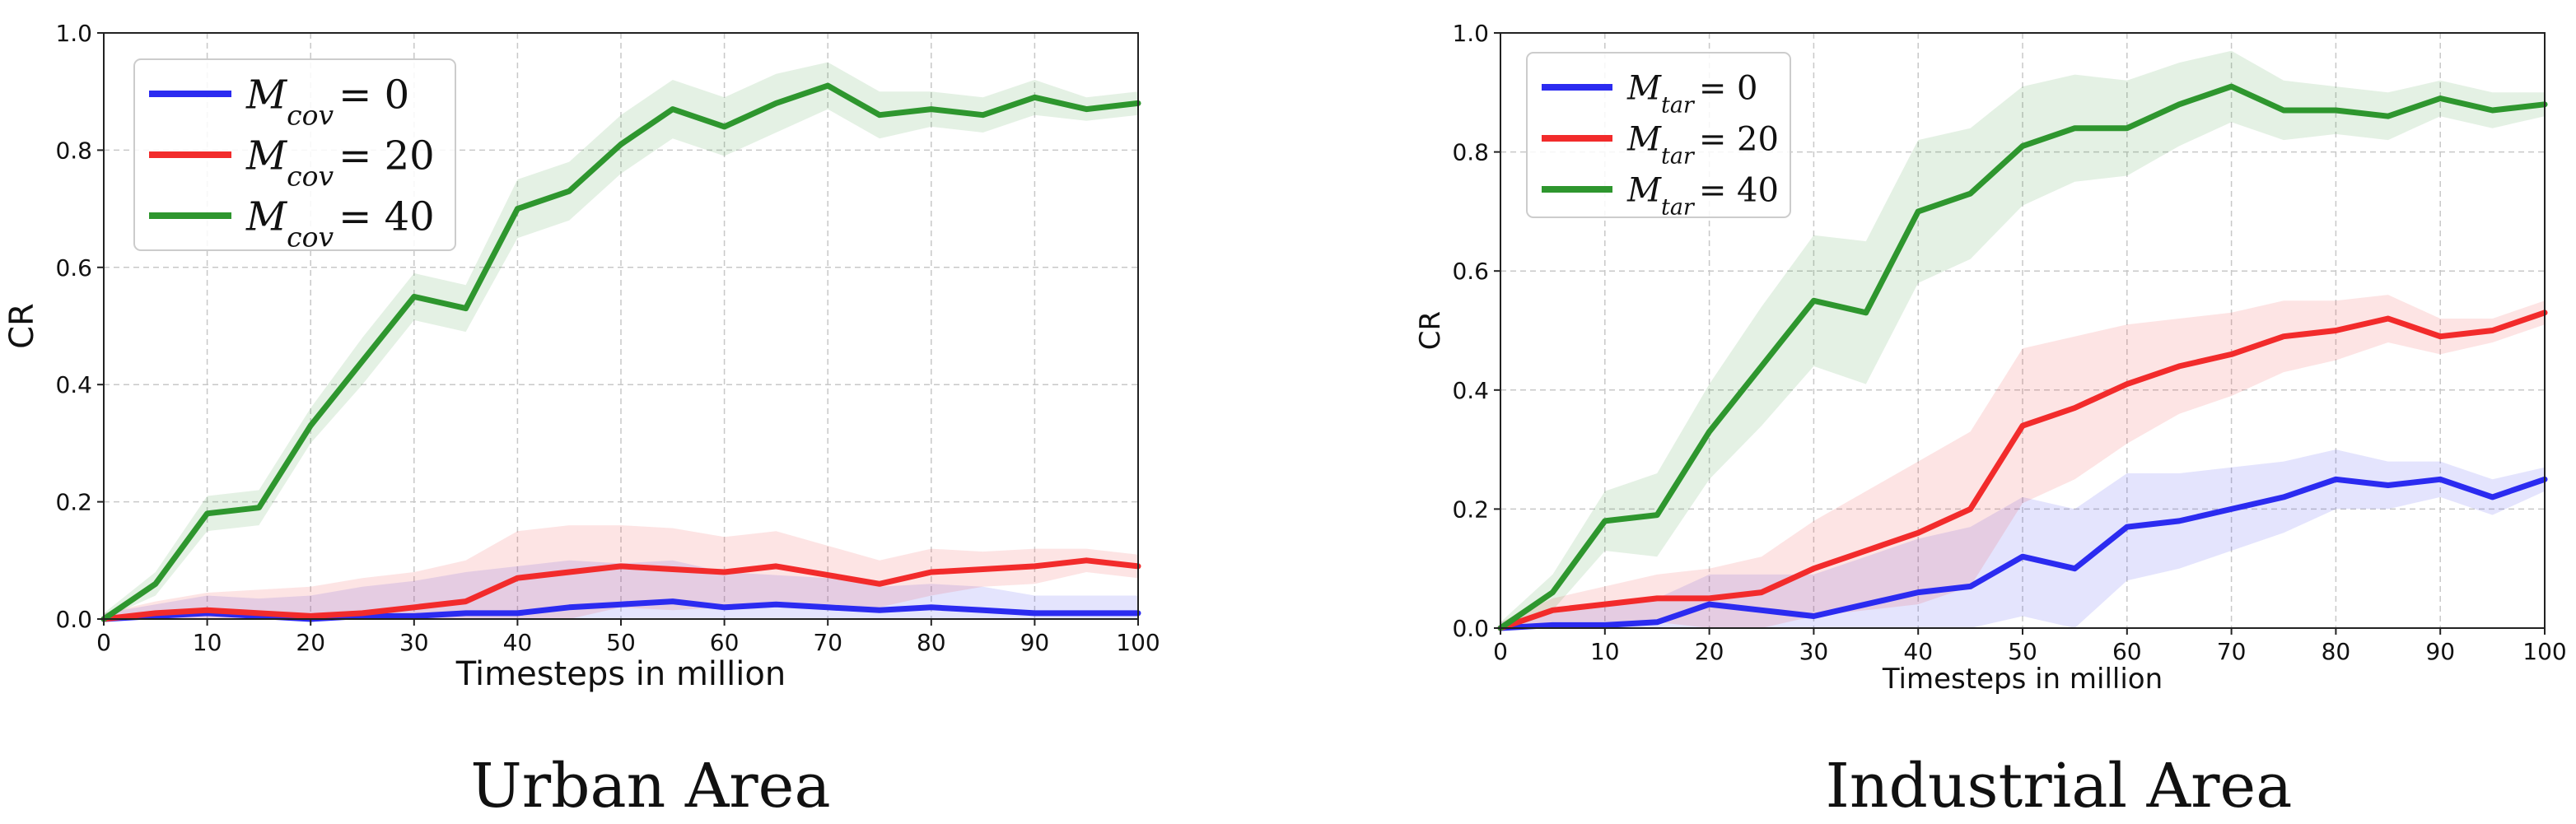 The height and width of the screenshot is (824, 2576). What do you see at coordinates (650, 786) in the screenshot?
I see `caption-urban-area: Urban Area` at bounding box center [650, 786].